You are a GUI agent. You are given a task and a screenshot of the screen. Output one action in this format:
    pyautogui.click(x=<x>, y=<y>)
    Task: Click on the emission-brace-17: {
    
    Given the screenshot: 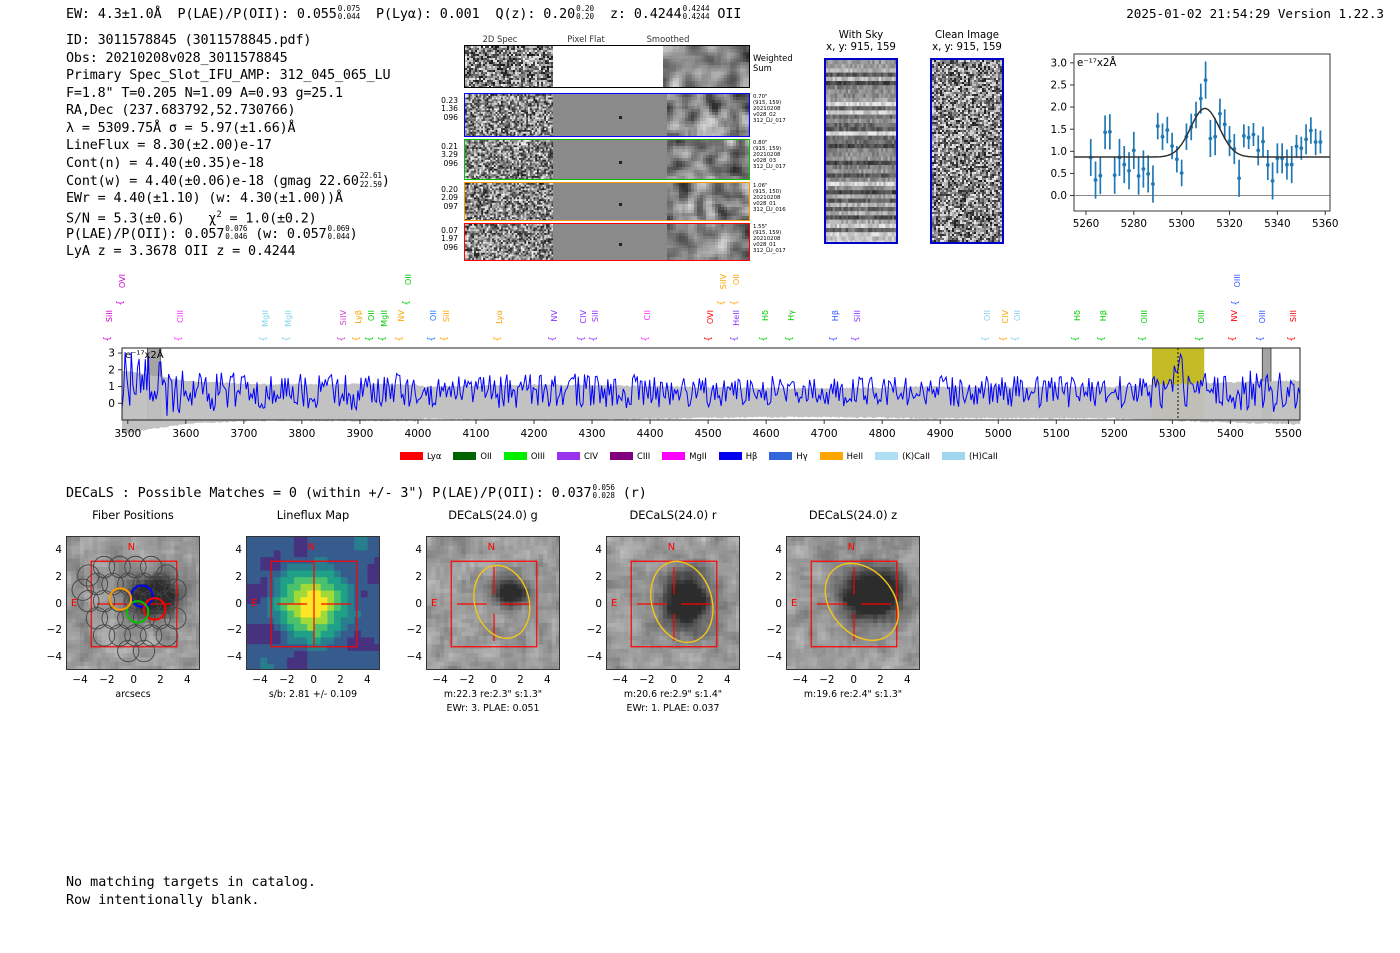 What is the action you would take?
    pyautogui.click(x=646, y=339)
    